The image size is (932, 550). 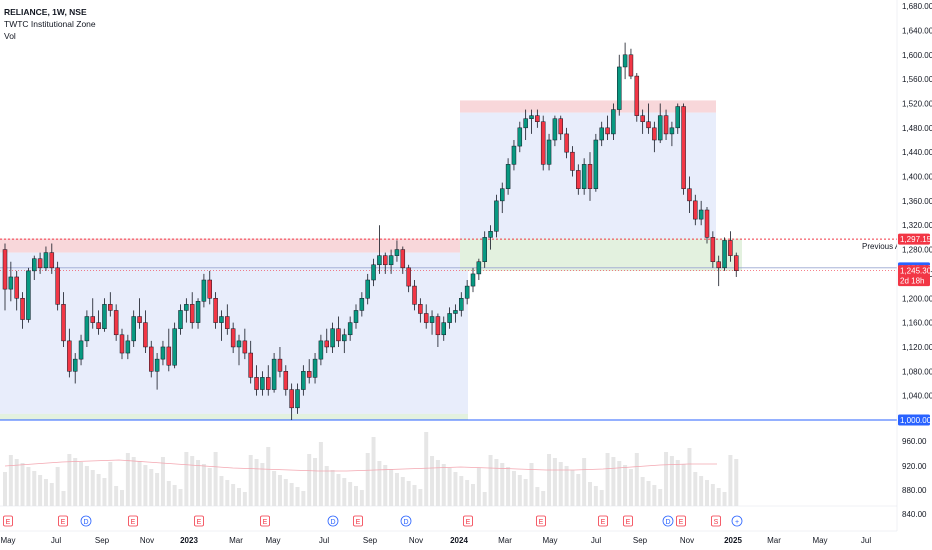 I want to click on zone-supply, so click(x=588, y=106).